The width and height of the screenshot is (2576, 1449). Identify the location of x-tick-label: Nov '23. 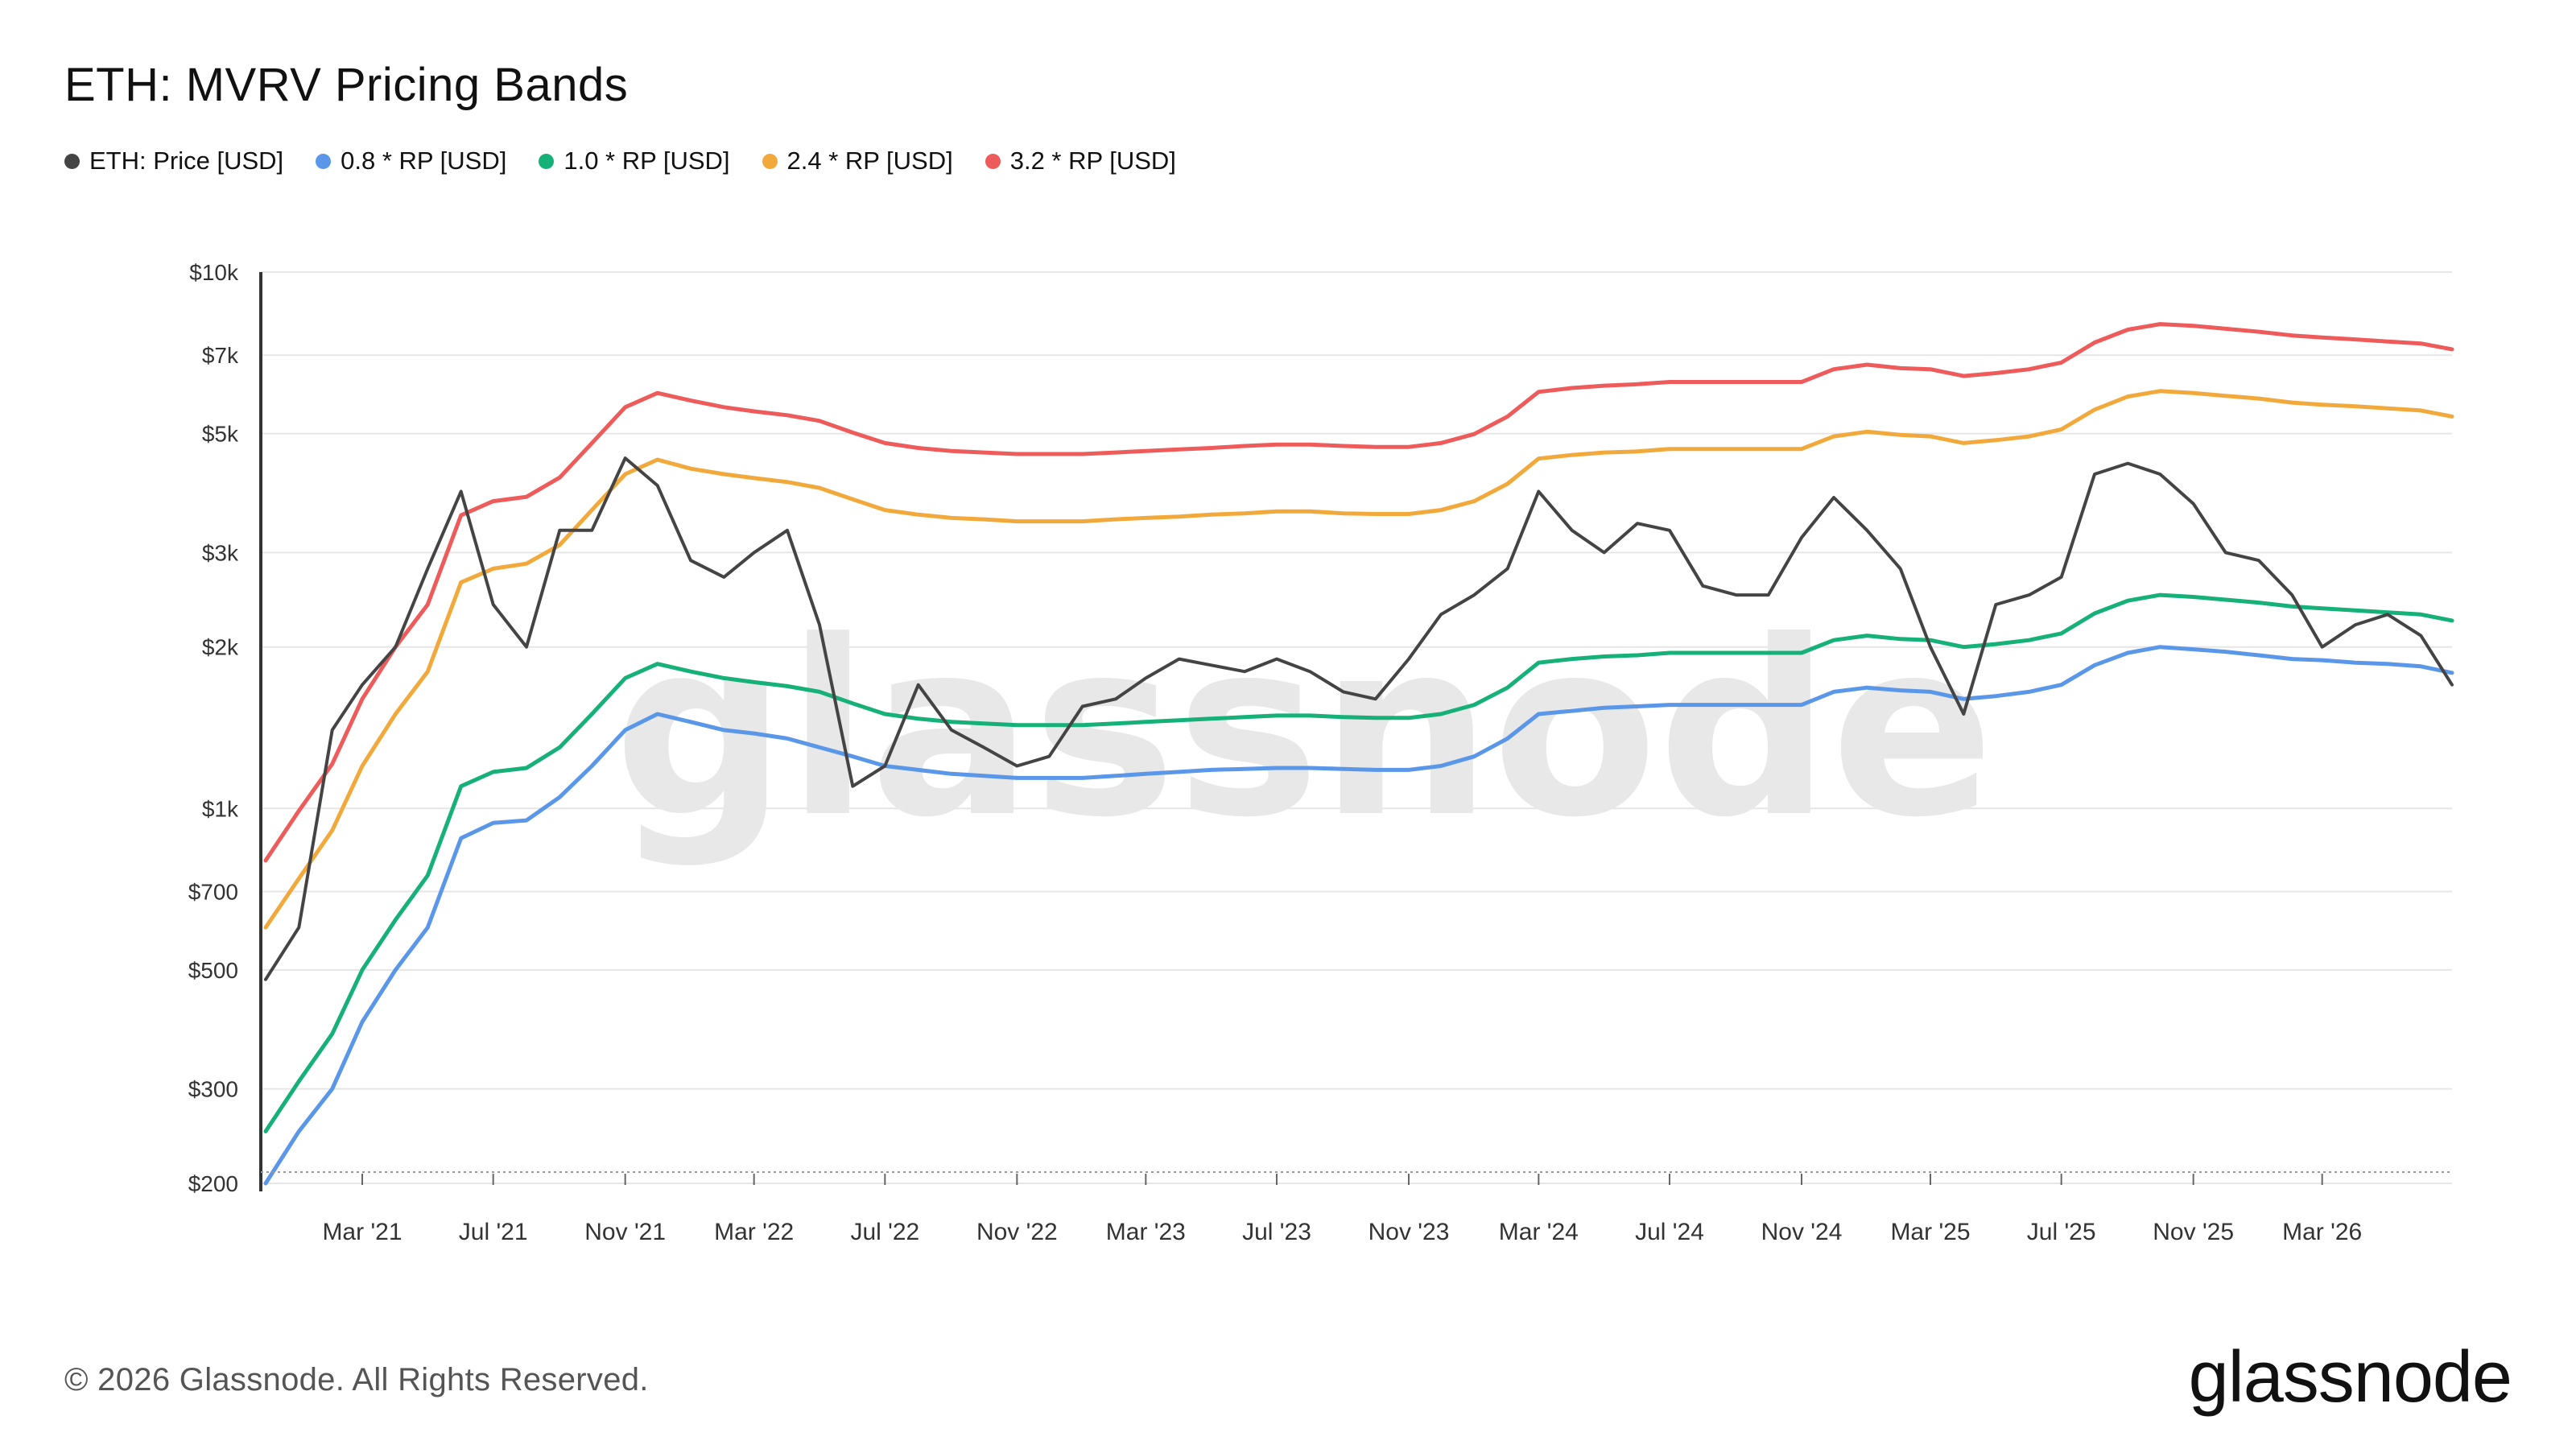
(1409, 1232).